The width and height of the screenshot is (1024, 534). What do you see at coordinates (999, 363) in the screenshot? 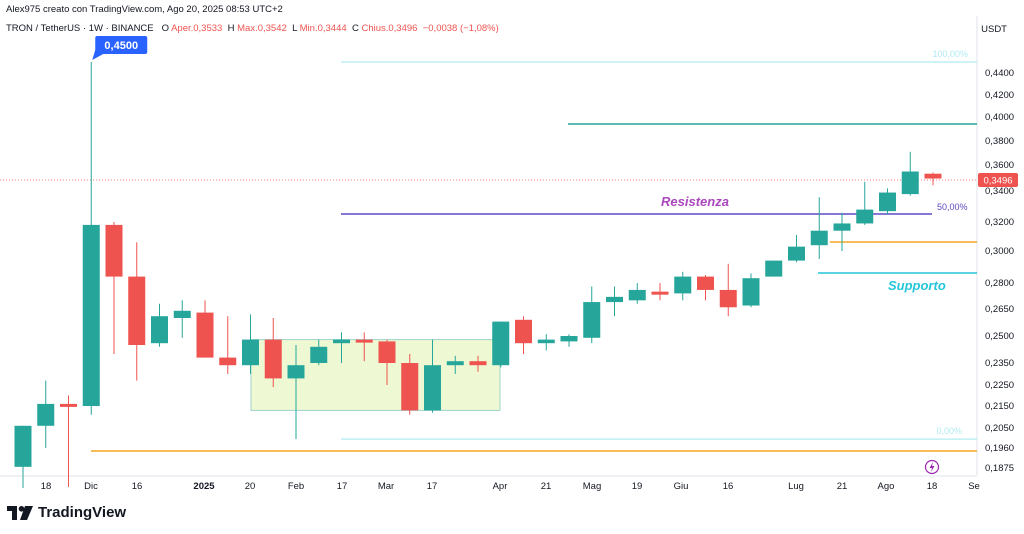
I see `y-tick-label: 0,2350` at bounding box center [999, 363].